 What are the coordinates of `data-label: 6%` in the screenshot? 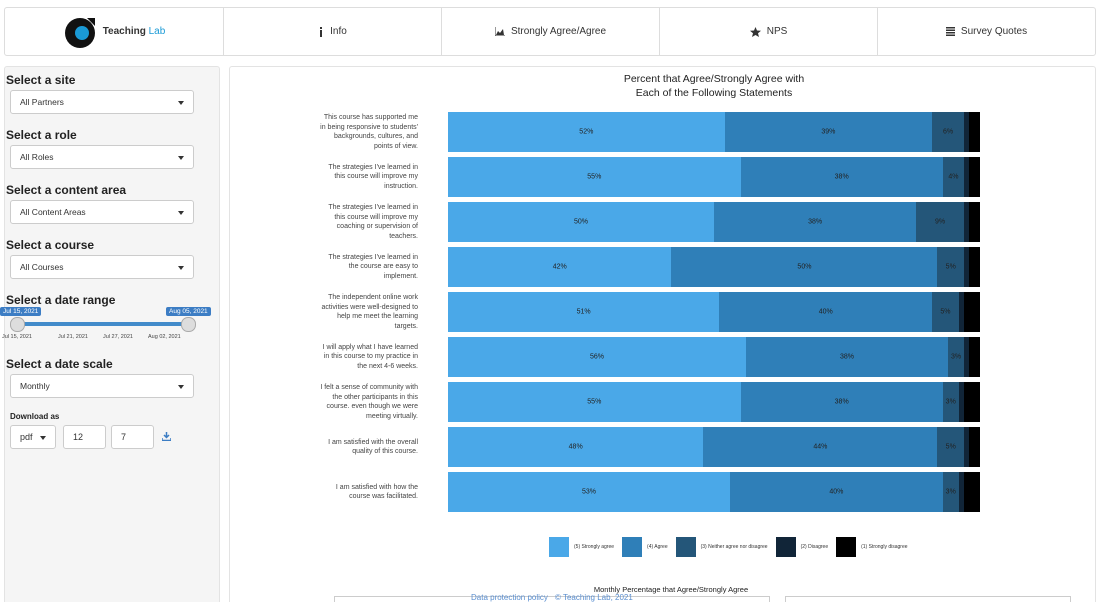 It's located at (948, 132).